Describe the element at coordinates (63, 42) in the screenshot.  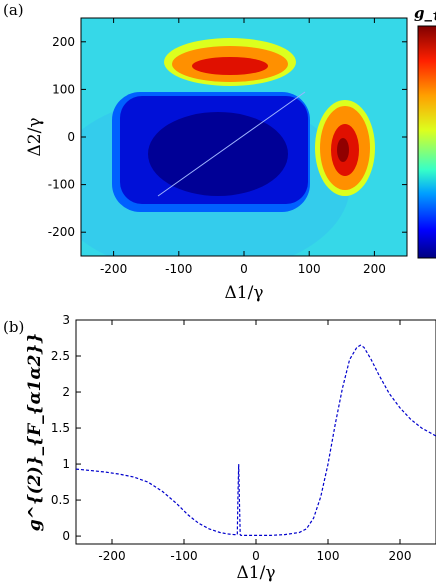
I see `heatmap-y-tick-label: 200` at that location.